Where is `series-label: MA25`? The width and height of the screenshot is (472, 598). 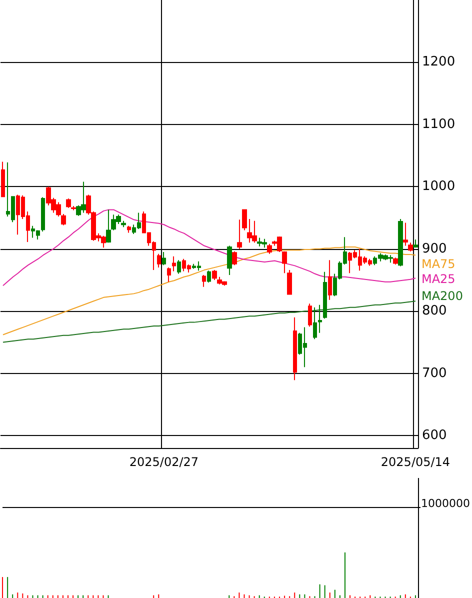 series-label: MA25 is located at coordinates (438, 279).